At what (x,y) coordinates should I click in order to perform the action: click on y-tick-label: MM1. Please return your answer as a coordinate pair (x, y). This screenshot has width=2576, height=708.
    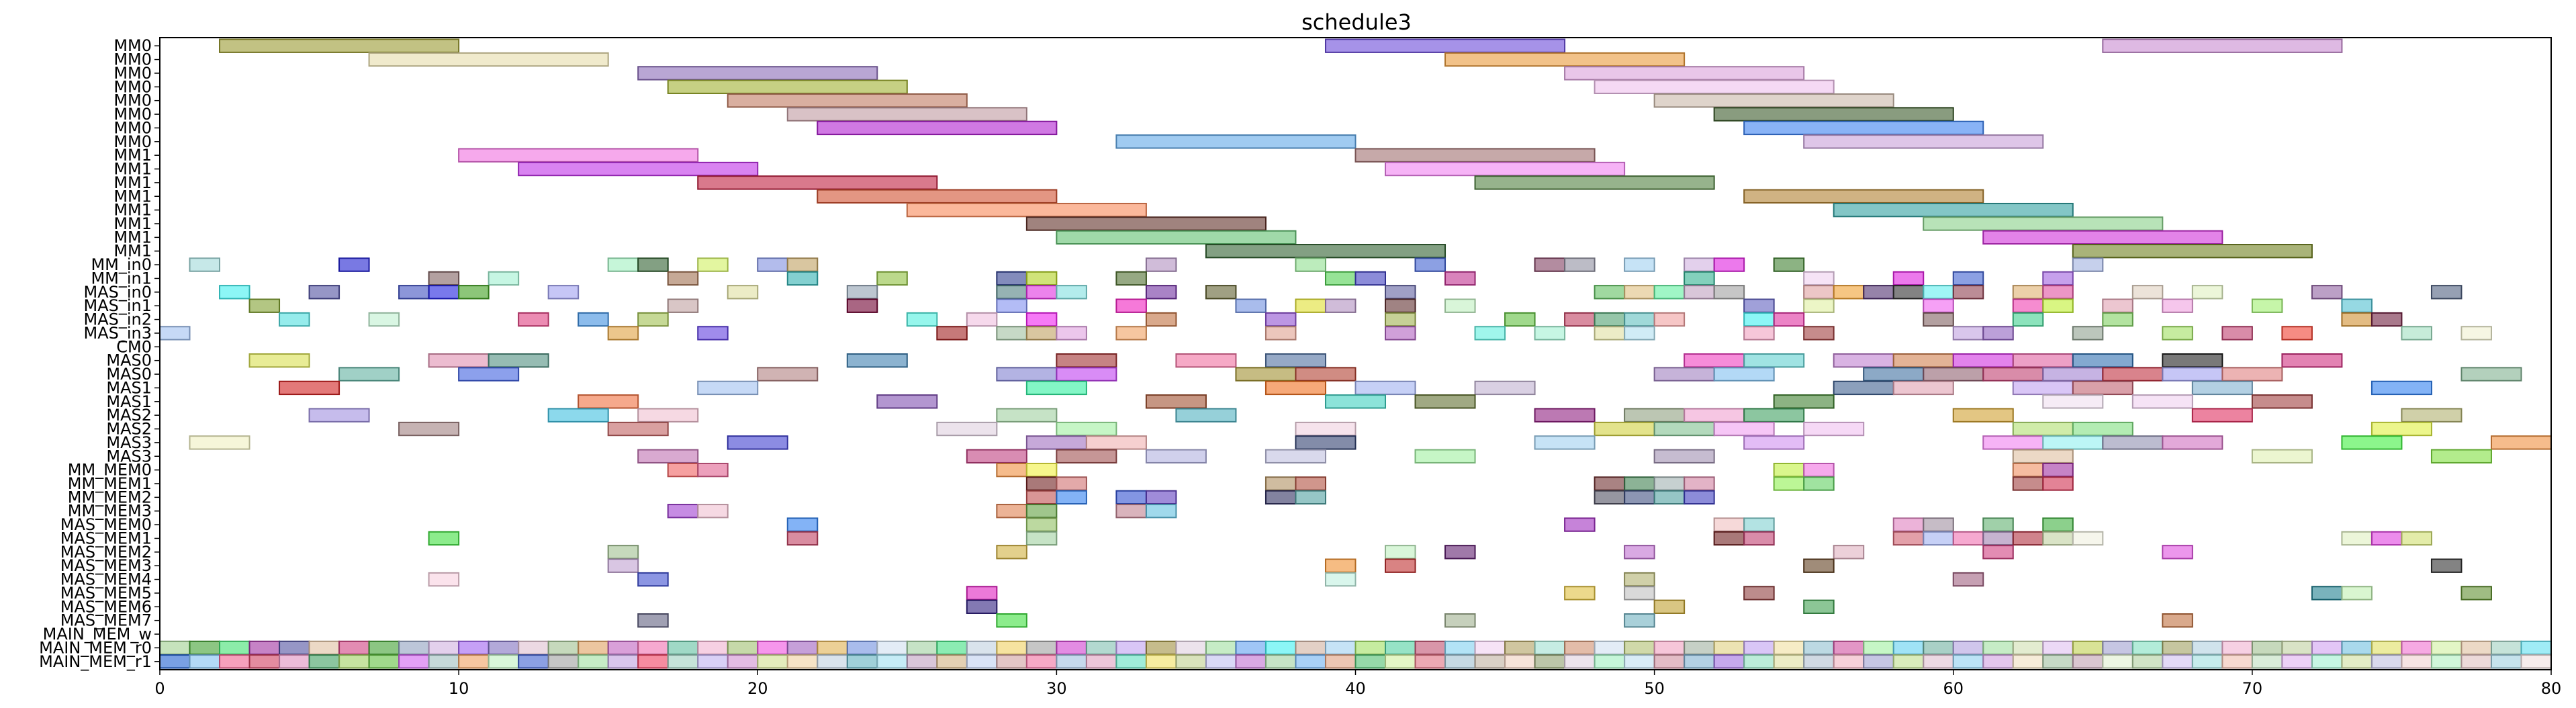
    Looking at the image, I should click on (132, 223).